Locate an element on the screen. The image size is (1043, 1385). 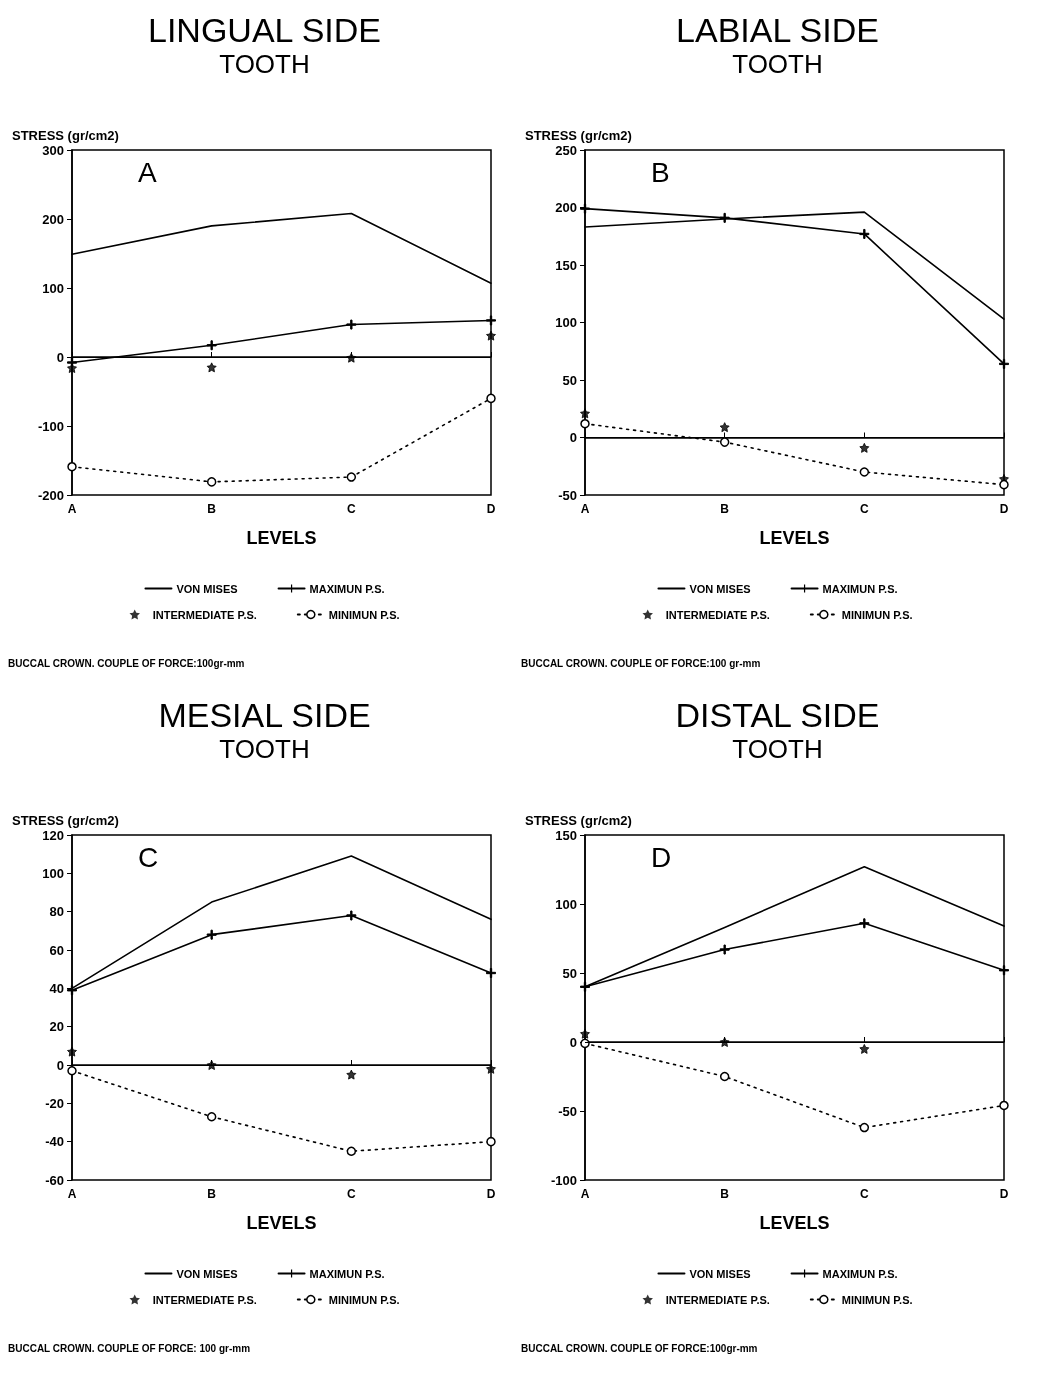
y-tick-label: -60 is located at coordinates (54, 1180).